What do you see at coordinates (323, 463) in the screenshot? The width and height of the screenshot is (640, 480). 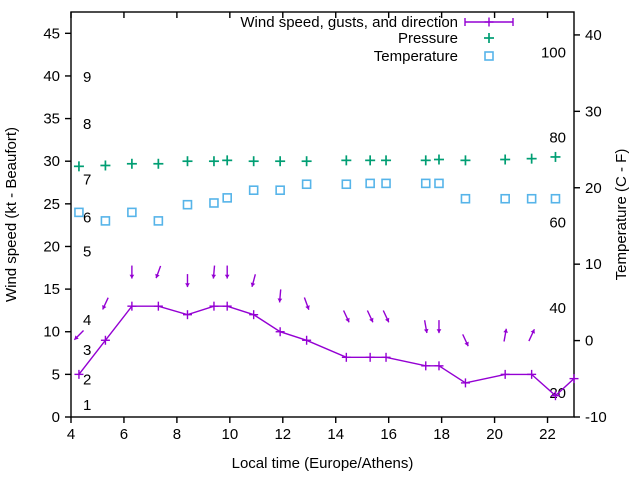 I see `x-axis-title: Local time (Europe/Athens)` at bounding box center [323, 463].